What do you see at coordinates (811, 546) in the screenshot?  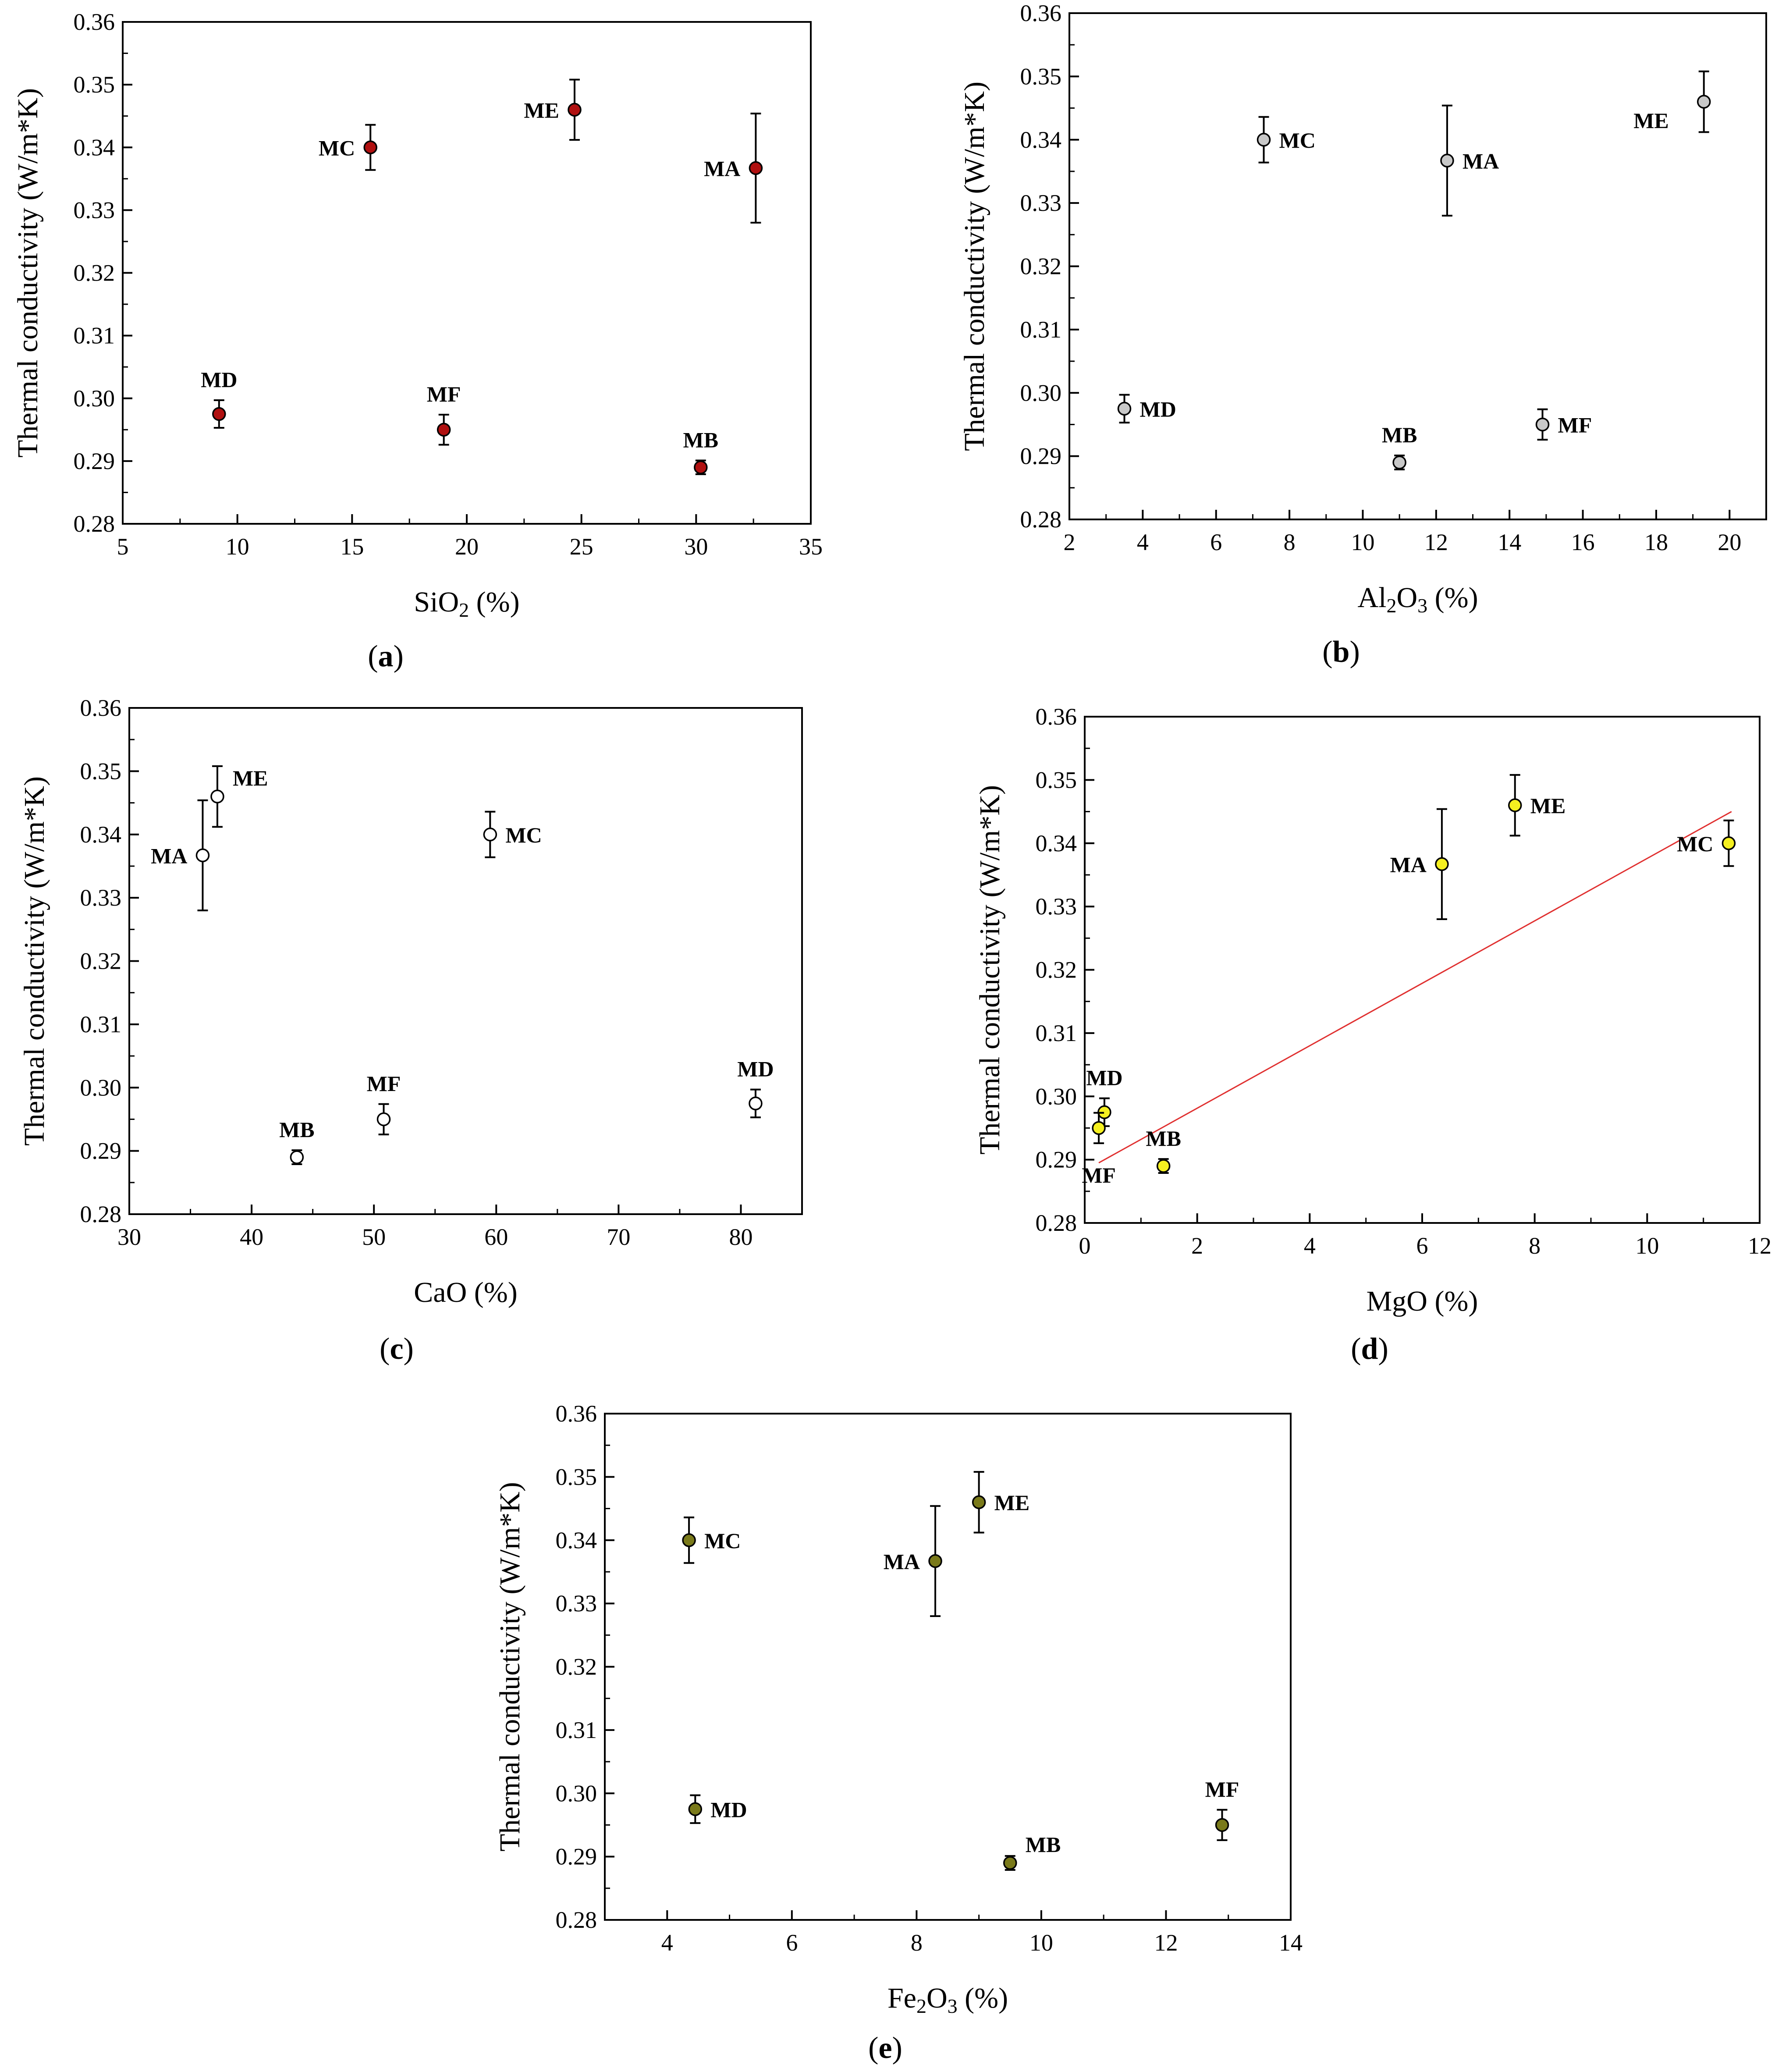 I see `x-tick-label: 35` at bounding box center [811, 546].